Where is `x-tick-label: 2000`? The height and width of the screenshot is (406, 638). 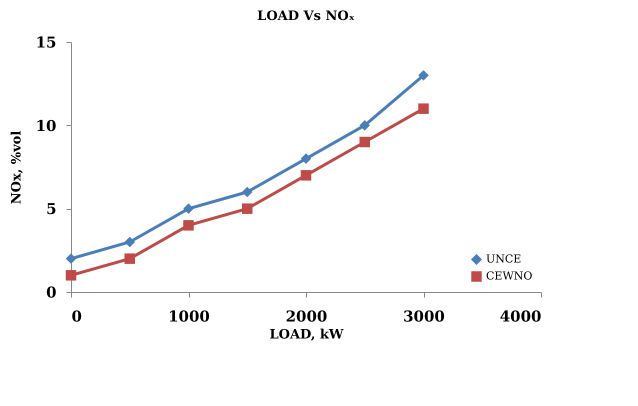
x-tick-label: 2000 is located at coordinates (307, 317).